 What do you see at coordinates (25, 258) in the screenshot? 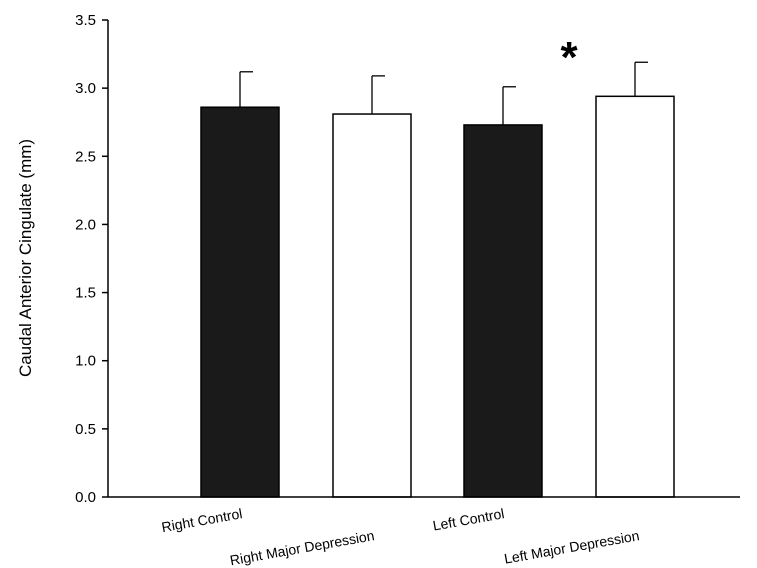
I see `y-axis-title: Caudal Anterior Cingulate (mm)` at bounding box center [25, 258].